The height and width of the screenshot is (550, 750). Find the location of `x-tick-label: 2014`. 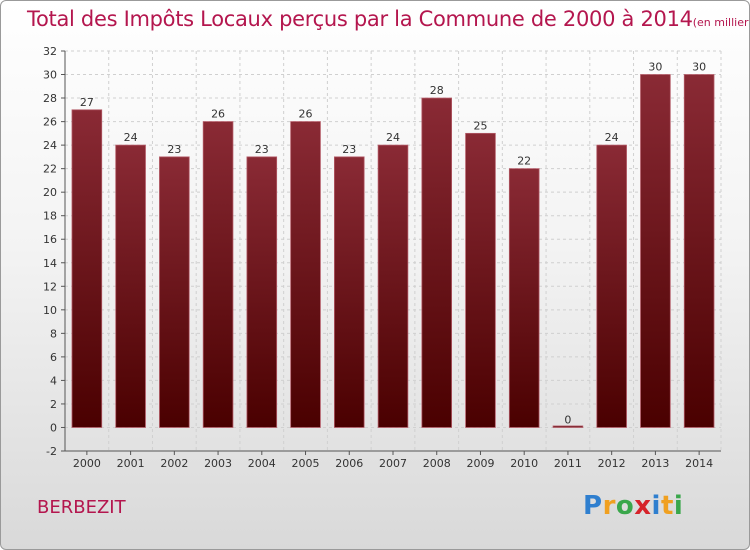

x-tick-label: 2014 is located at coordinates (699, 463).